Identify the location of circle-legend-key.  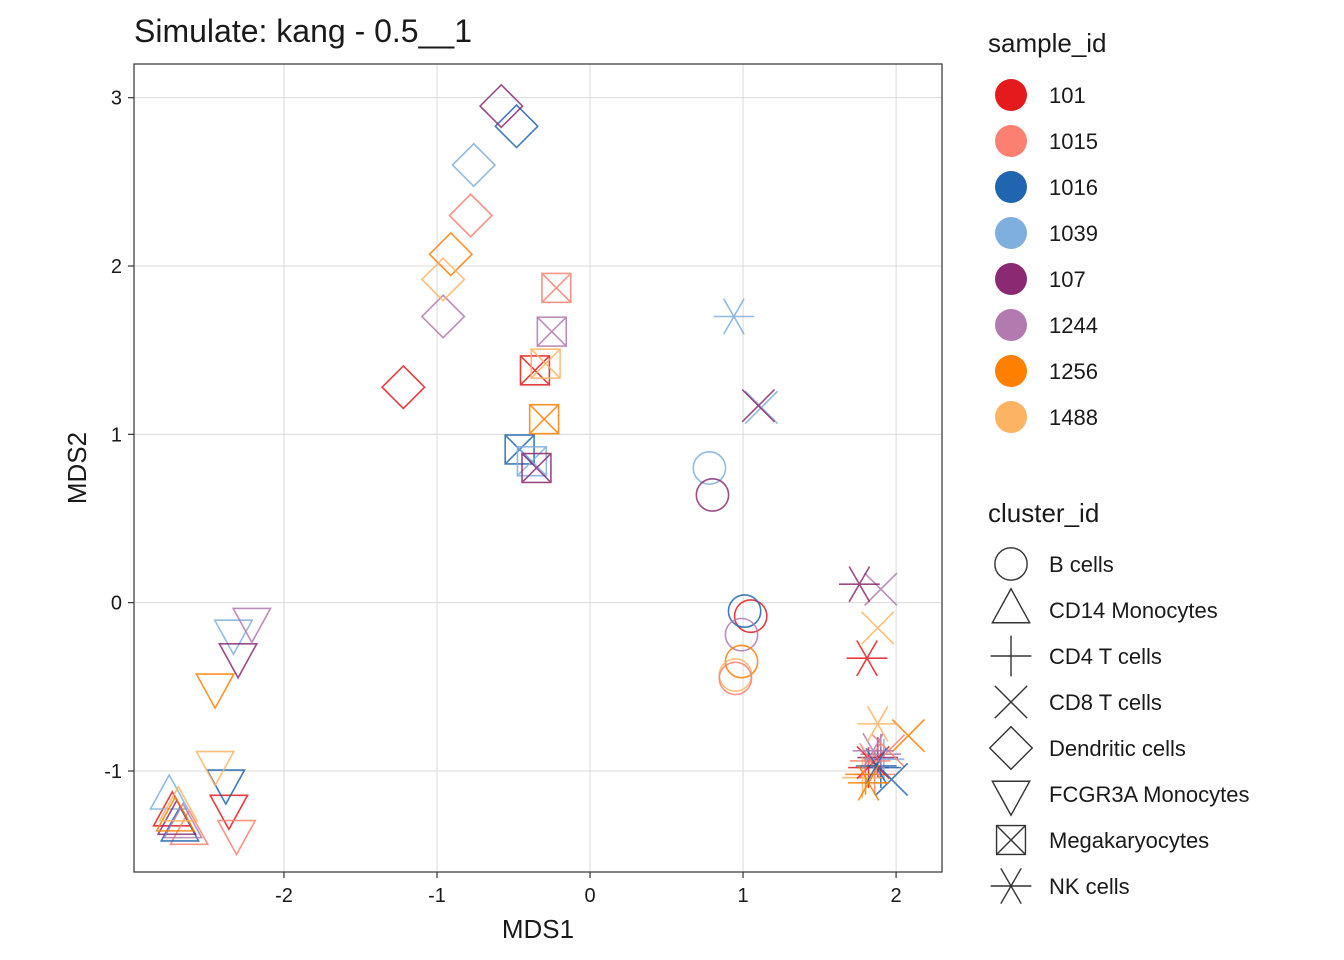
(1011, 564).